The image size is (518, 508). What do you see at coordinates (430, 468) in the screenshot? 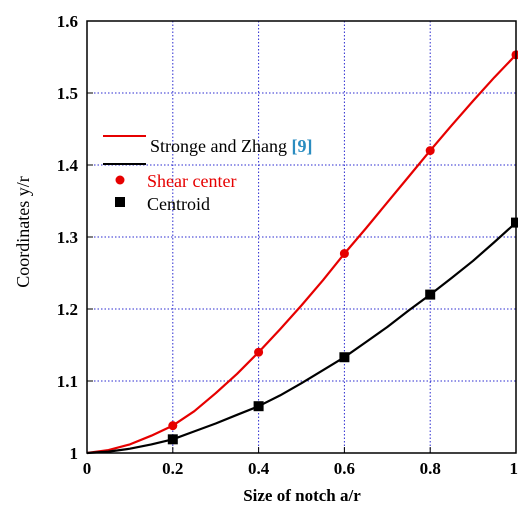
I see `x-tick-label: 0.8` at bounding box center [430, 468].